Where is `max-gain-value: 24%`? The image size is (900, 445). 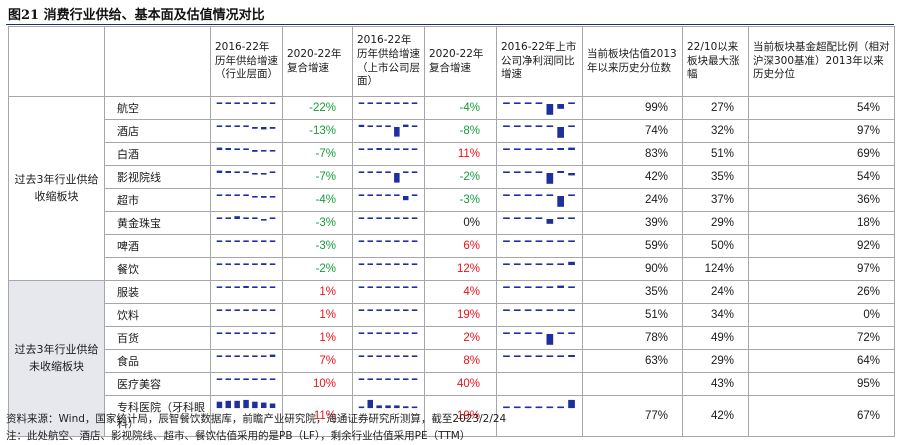
max-gain-value: 24% is located at coordinates (715, 292).